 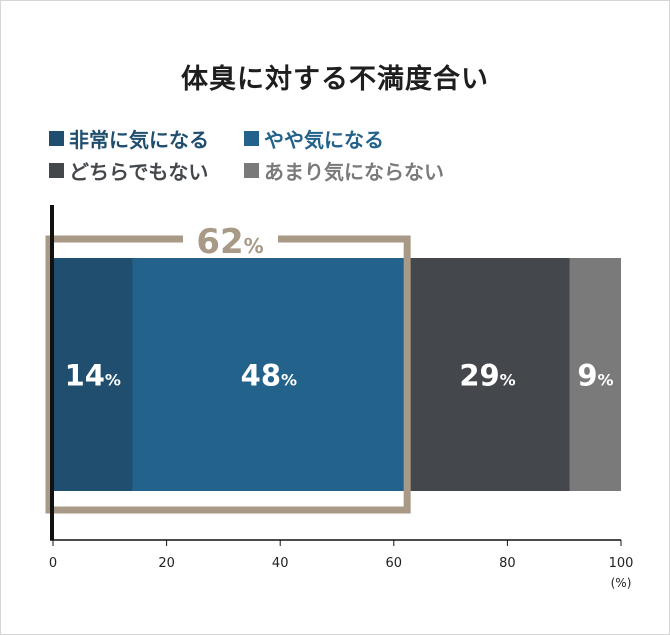 I want to click on x-unit-label: (%), so click(x=621, y=583).